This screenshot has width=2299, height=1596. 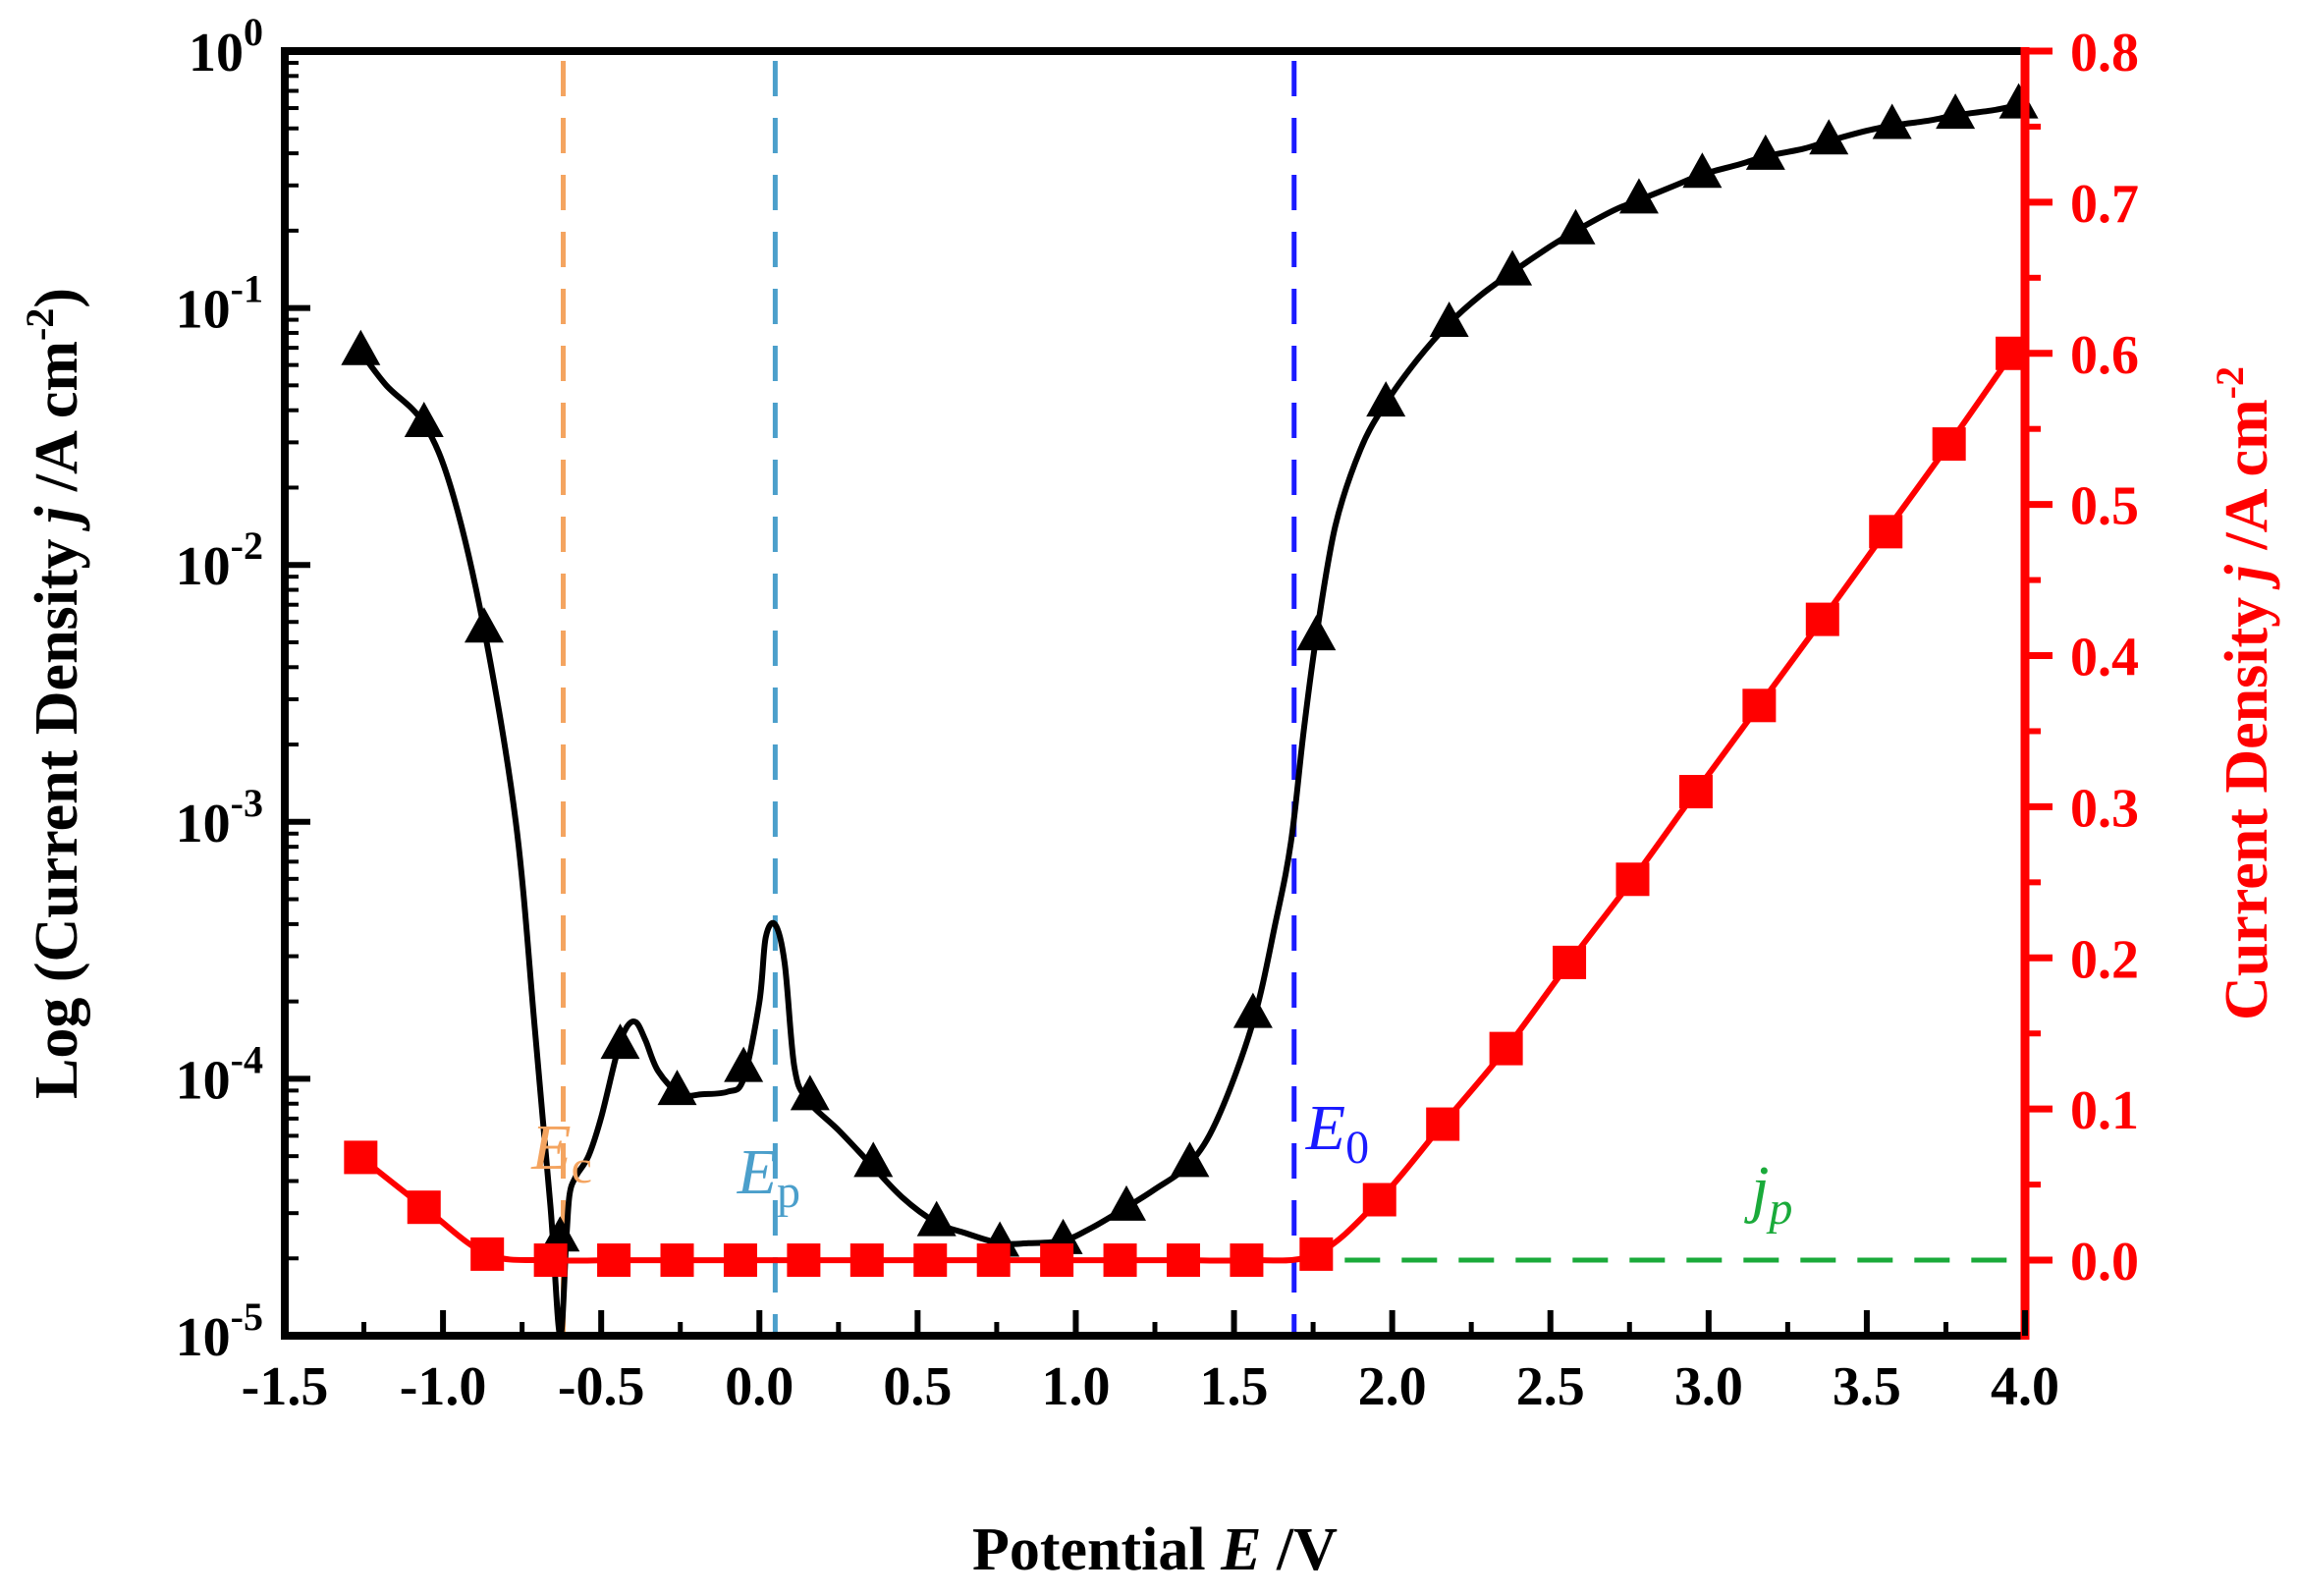 What do you see at coordinates (54, 693) in the screenshot?
I see `left-axis-title: Log (Current Density j /A cm-2)` at bounding box center [54, 693].